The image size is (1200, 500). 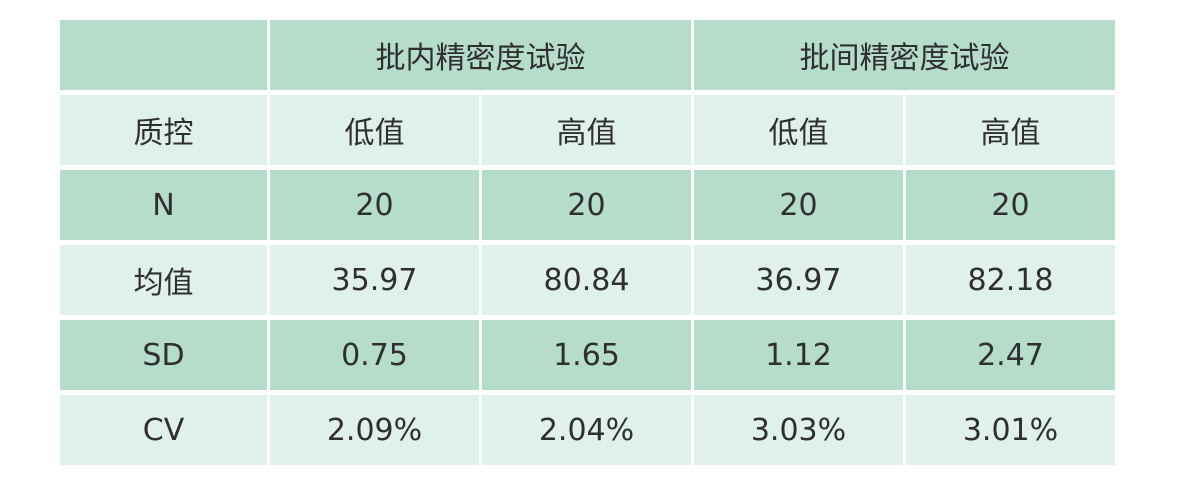 What do you see at coordinates (163, 280) in the screenshot?
I see `row-header: 均值` at bounding box center [163, 280].